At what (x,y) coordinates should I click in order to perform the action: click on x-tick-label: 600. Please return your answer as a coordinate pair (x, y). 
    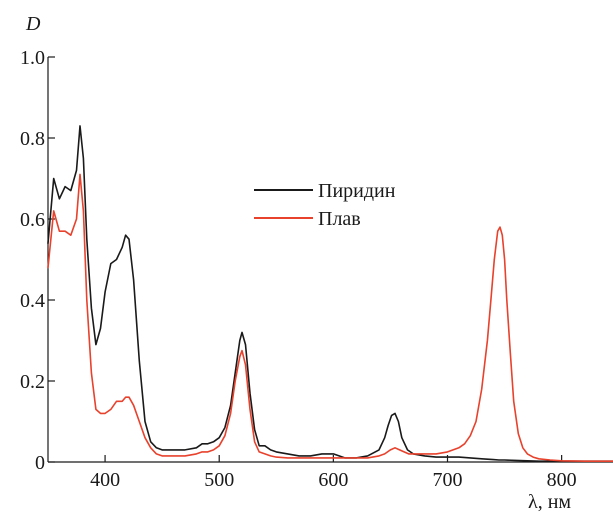
    Looking at the image, I should click on (333, 480).